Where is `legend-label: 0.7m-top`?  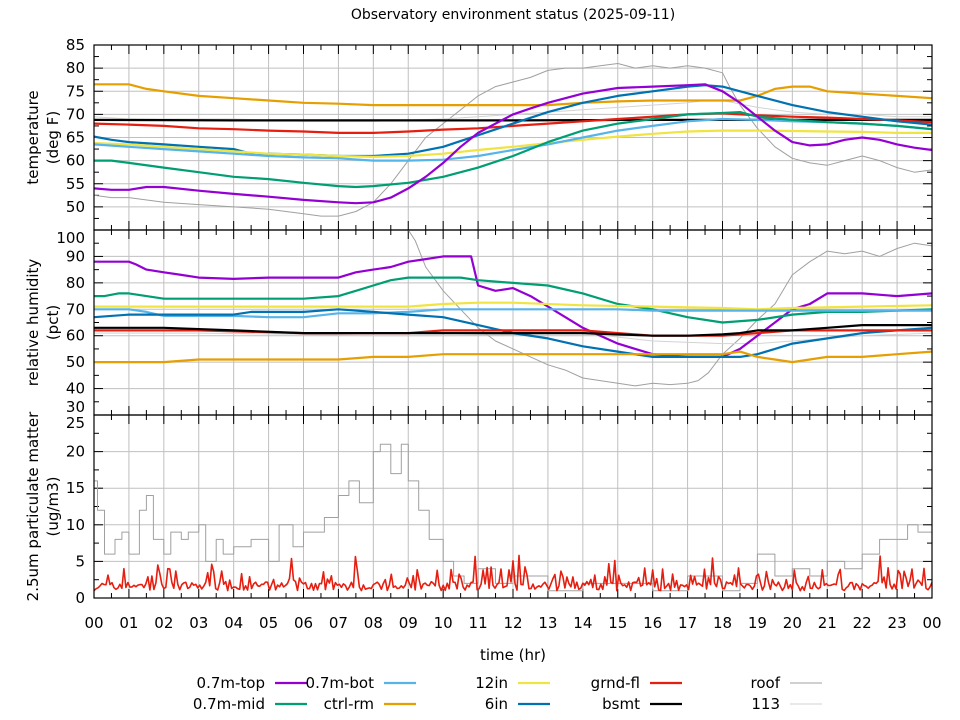
legend-label: 0.7m-top is located at coordinates (231, 683).